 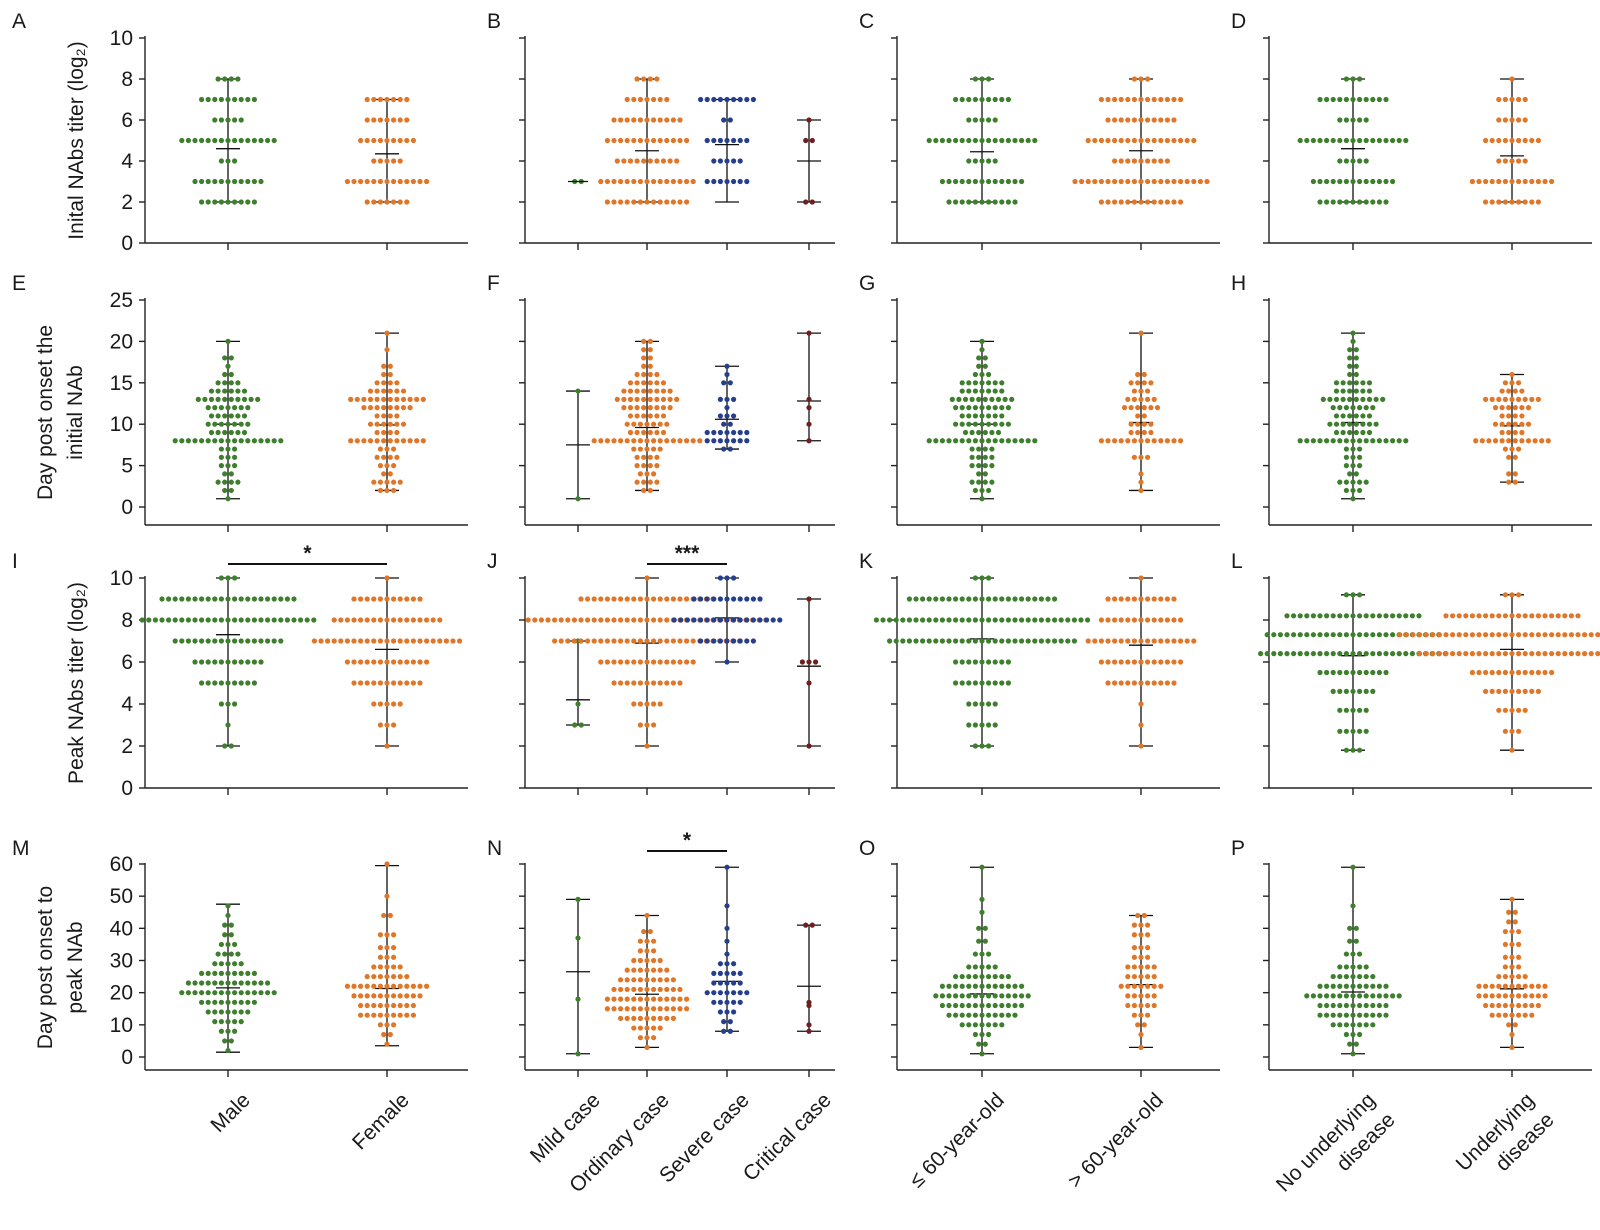 What do you see at coordinates (809, 161) in the screenshot?
I see `error-bar` at bounding box center [809, 161].